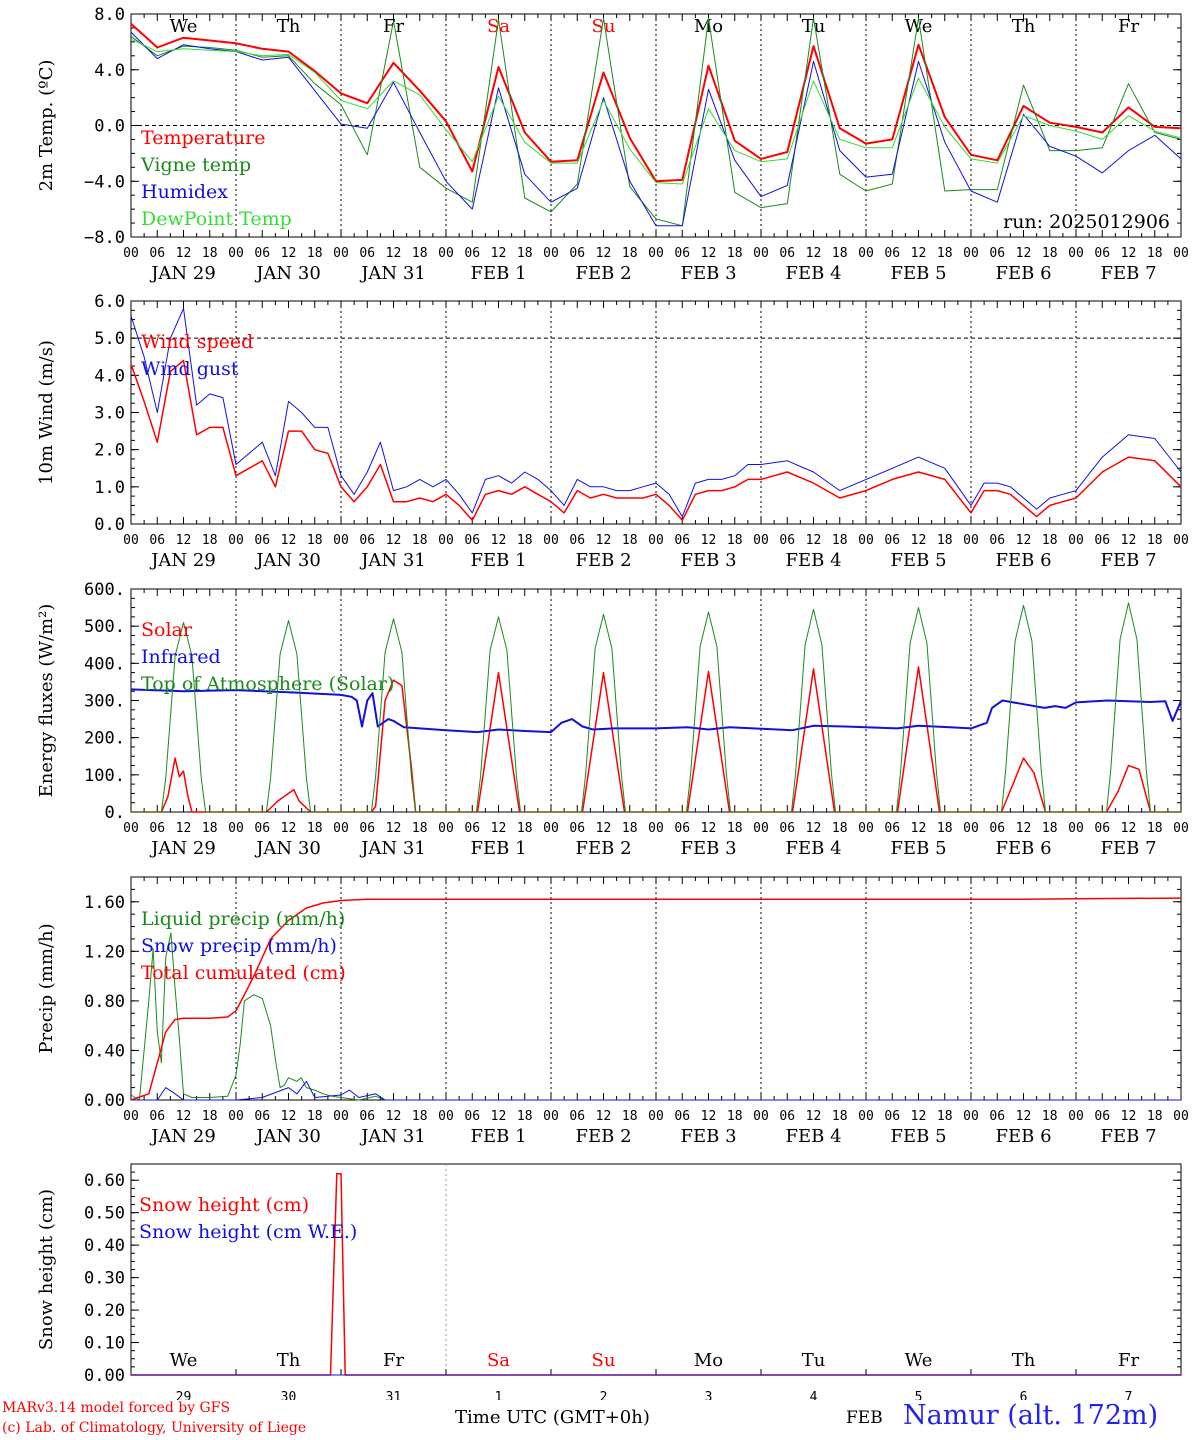 The image size is (1194, 1440). What do you see at coordinates (46, 126) in the screenshot?
I see `y-axis-label: 2m Temp. (ºC)` at bounding box center [46, 126].